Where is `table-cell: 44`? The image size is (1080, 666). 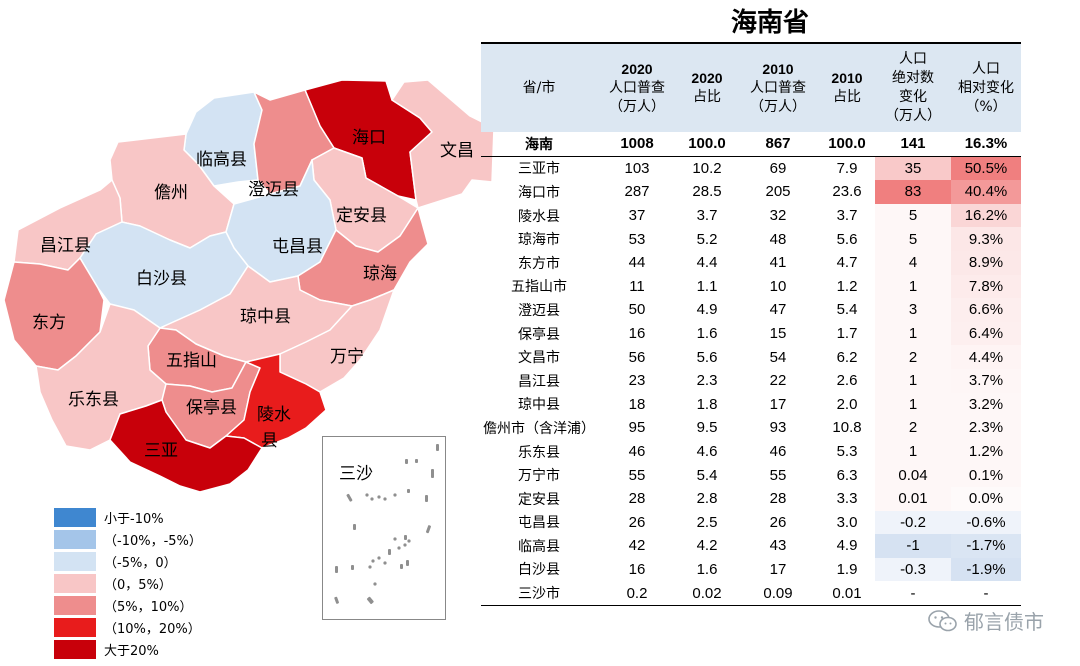 table-cell: 44 is located at coordinates (637, 263).